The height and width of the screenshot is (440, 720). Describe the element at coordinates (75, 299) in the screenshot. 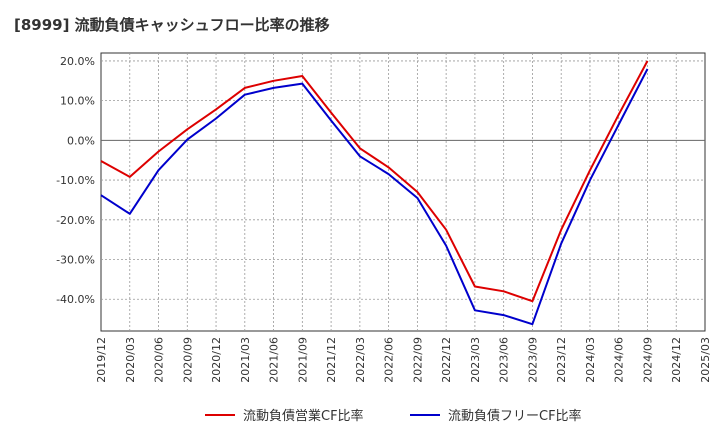

I see `y-tick-label: -40.0%` at that location.